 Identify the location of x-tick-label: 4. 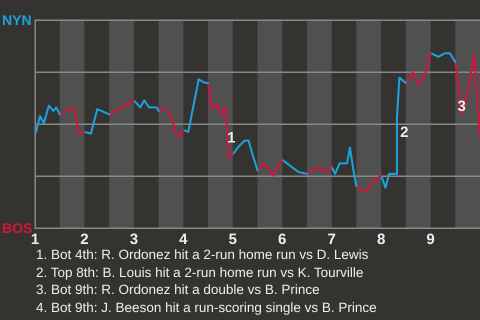
(183, 239).